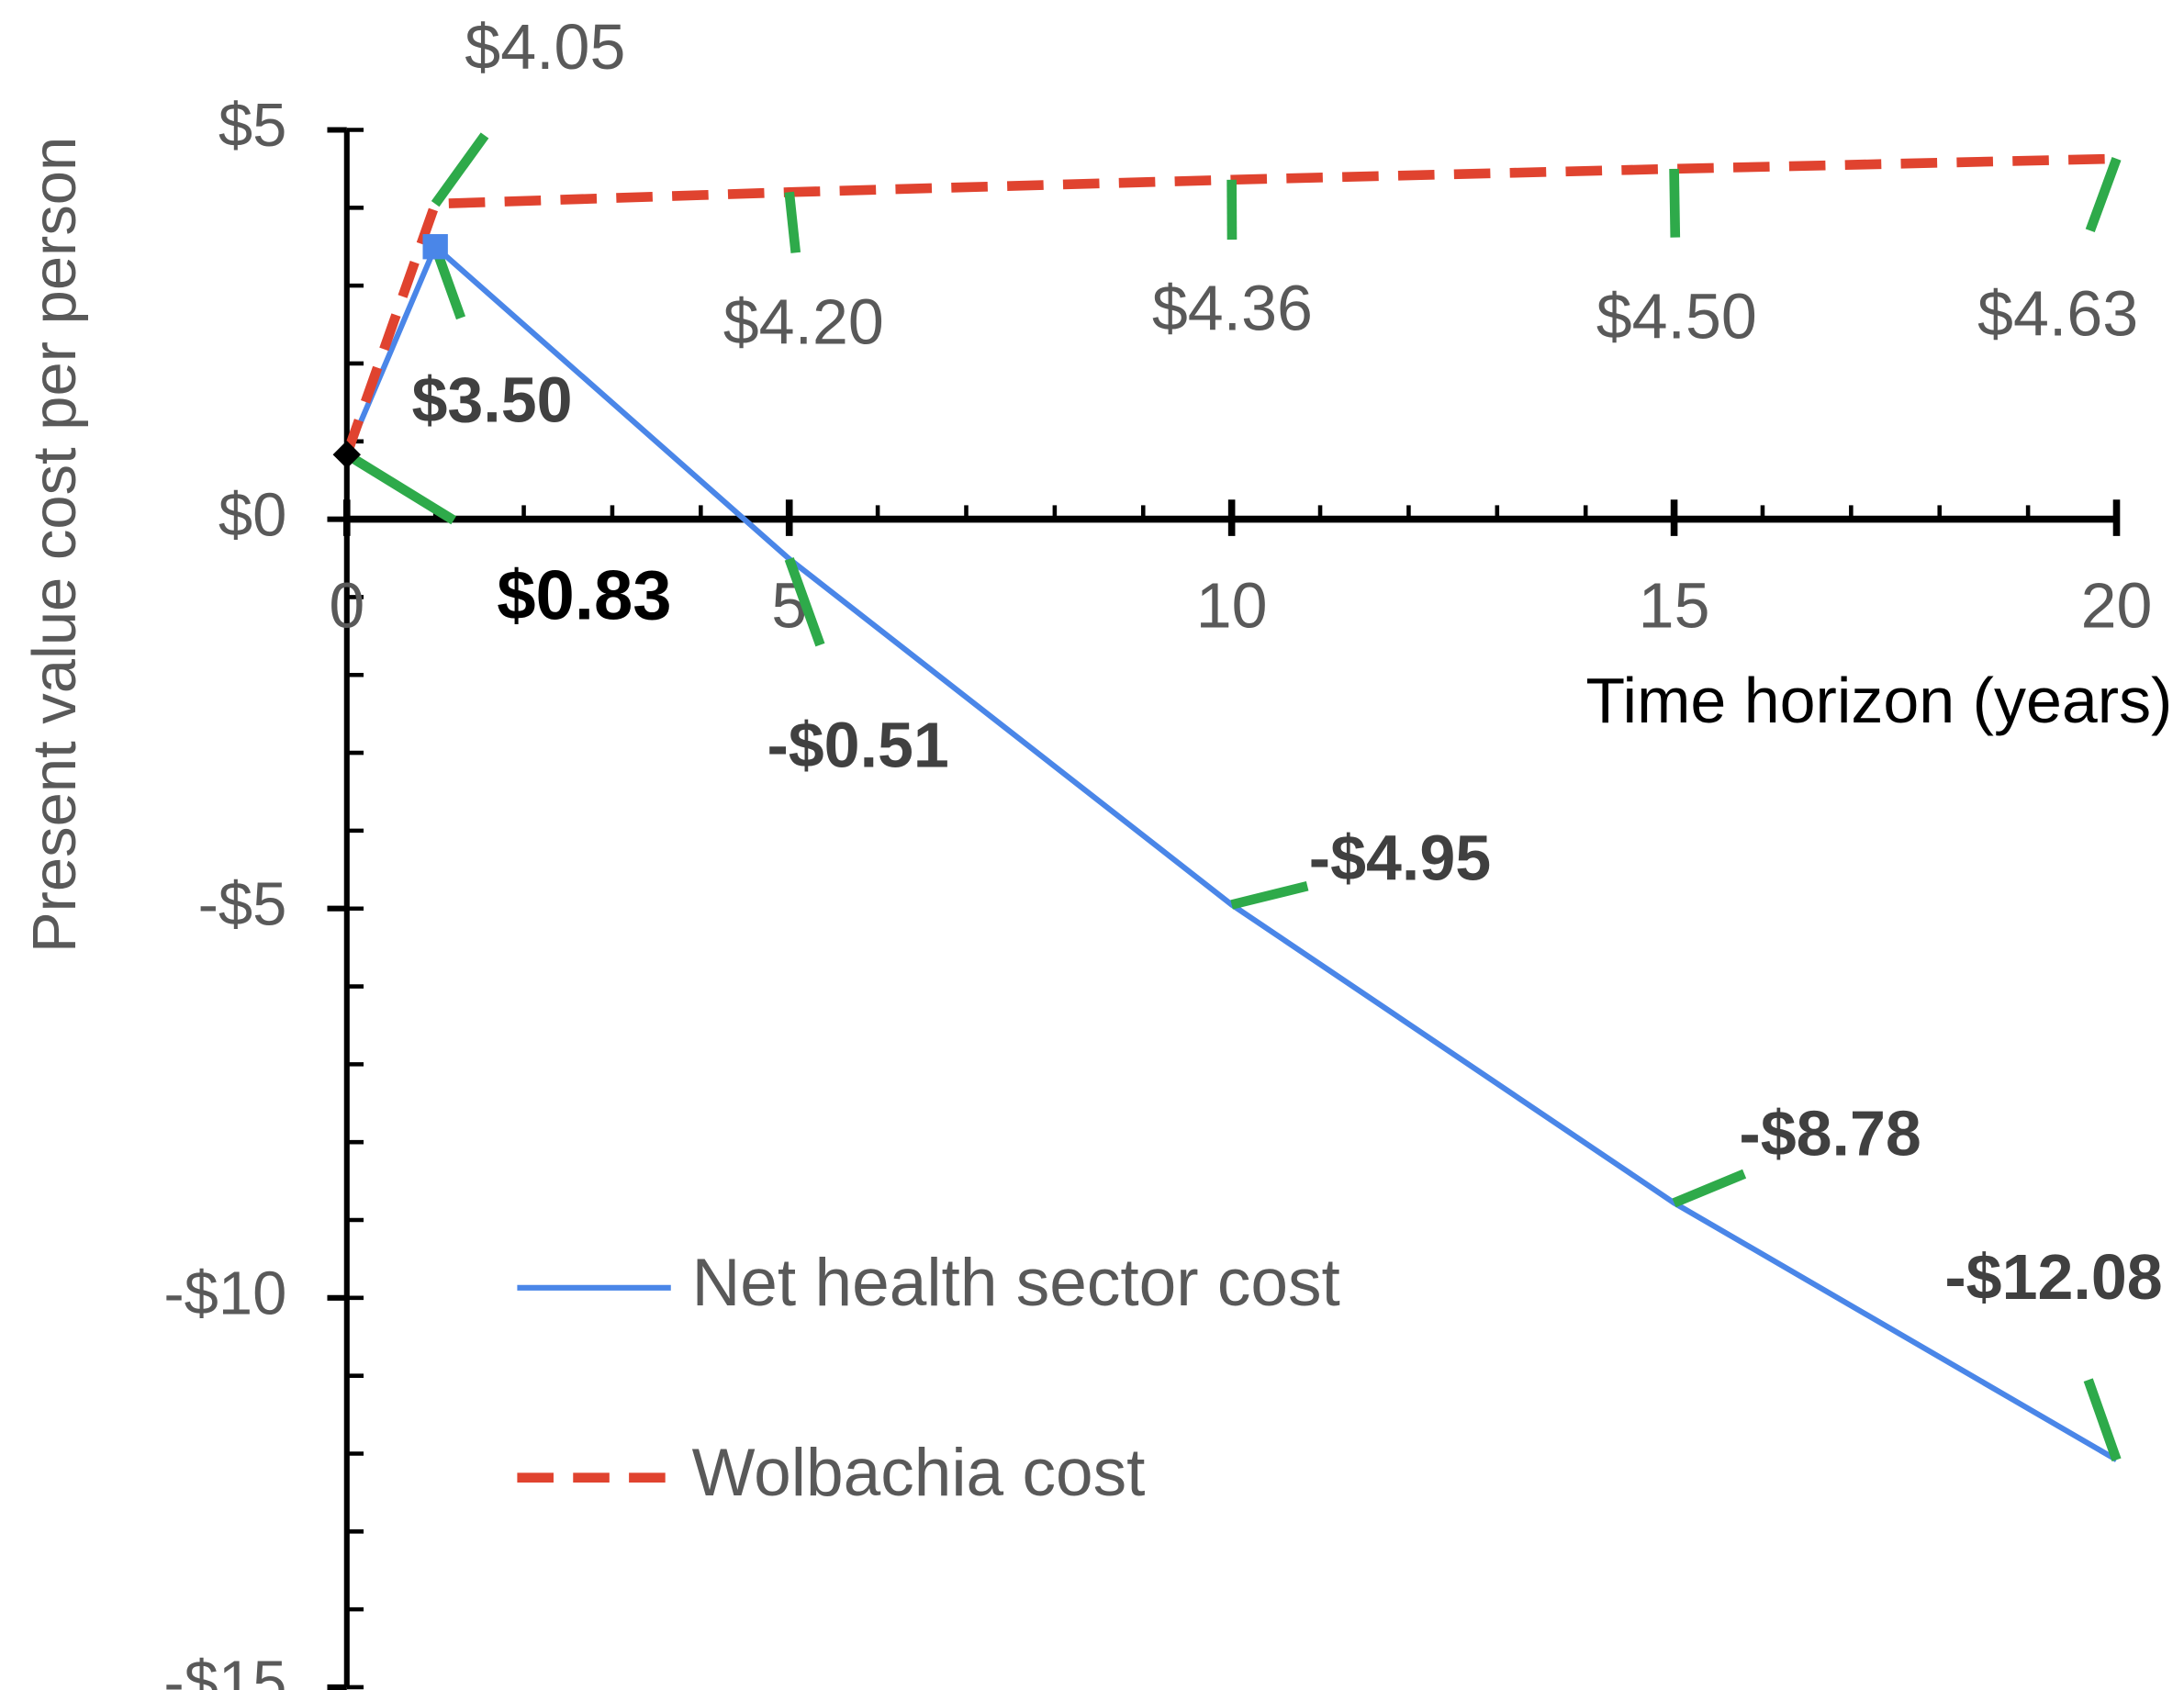  What do you see at coordinates (54, 545) in the screenshot?
I see `y-axis-title: Present value cost per person` at bounding box center [54, 545].